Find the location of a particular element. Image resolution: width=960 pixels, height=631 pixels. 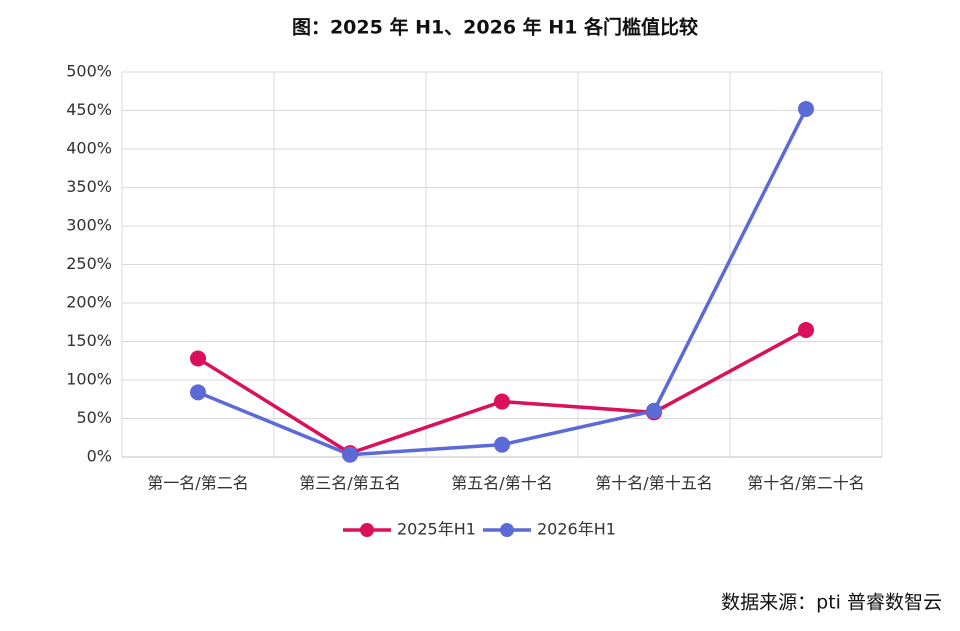

series-line is located at coordinates (502, 392).